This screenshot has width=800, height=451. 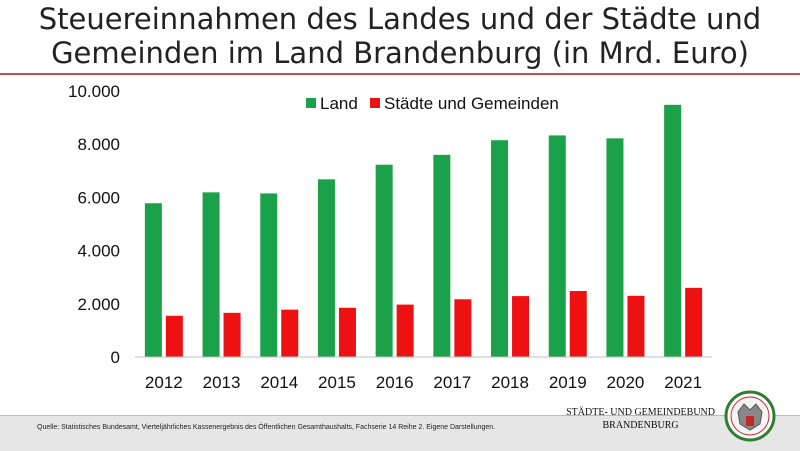 What do you see at coordinates (339, 103) in the screenshot?
I see `legend-label-land: Land` at bounding box center [339, 103].